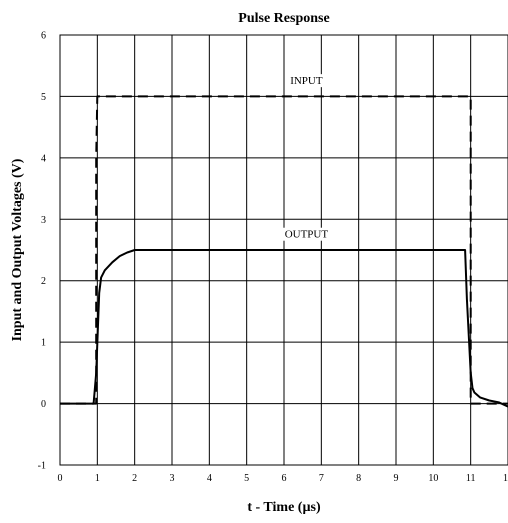 This screenshot has height=523, width=508. What do you see at coordinates (43, 404) in the screenshot?
I see `y-tick-label: 0` at bounding box center [43, 404].